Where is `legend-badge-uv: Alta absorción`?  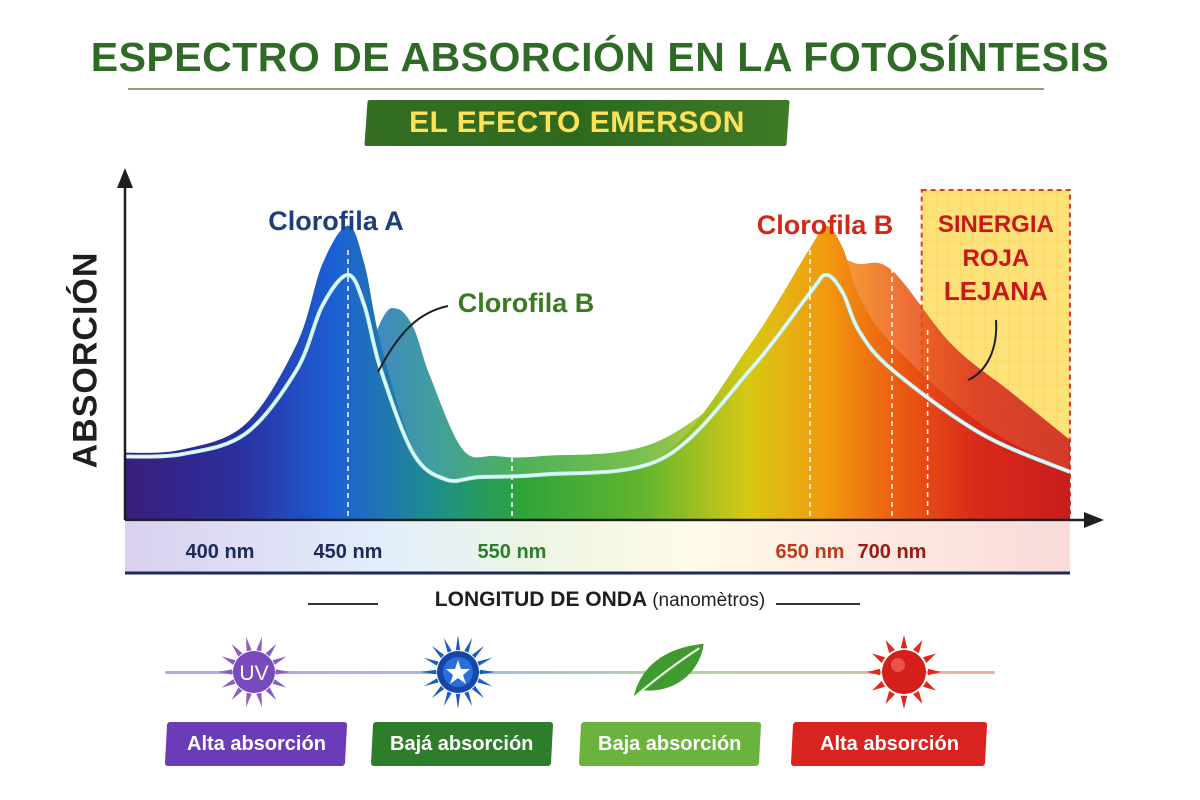 legend-badge-uv: Alta absorción is located at coordinates (256, 744).